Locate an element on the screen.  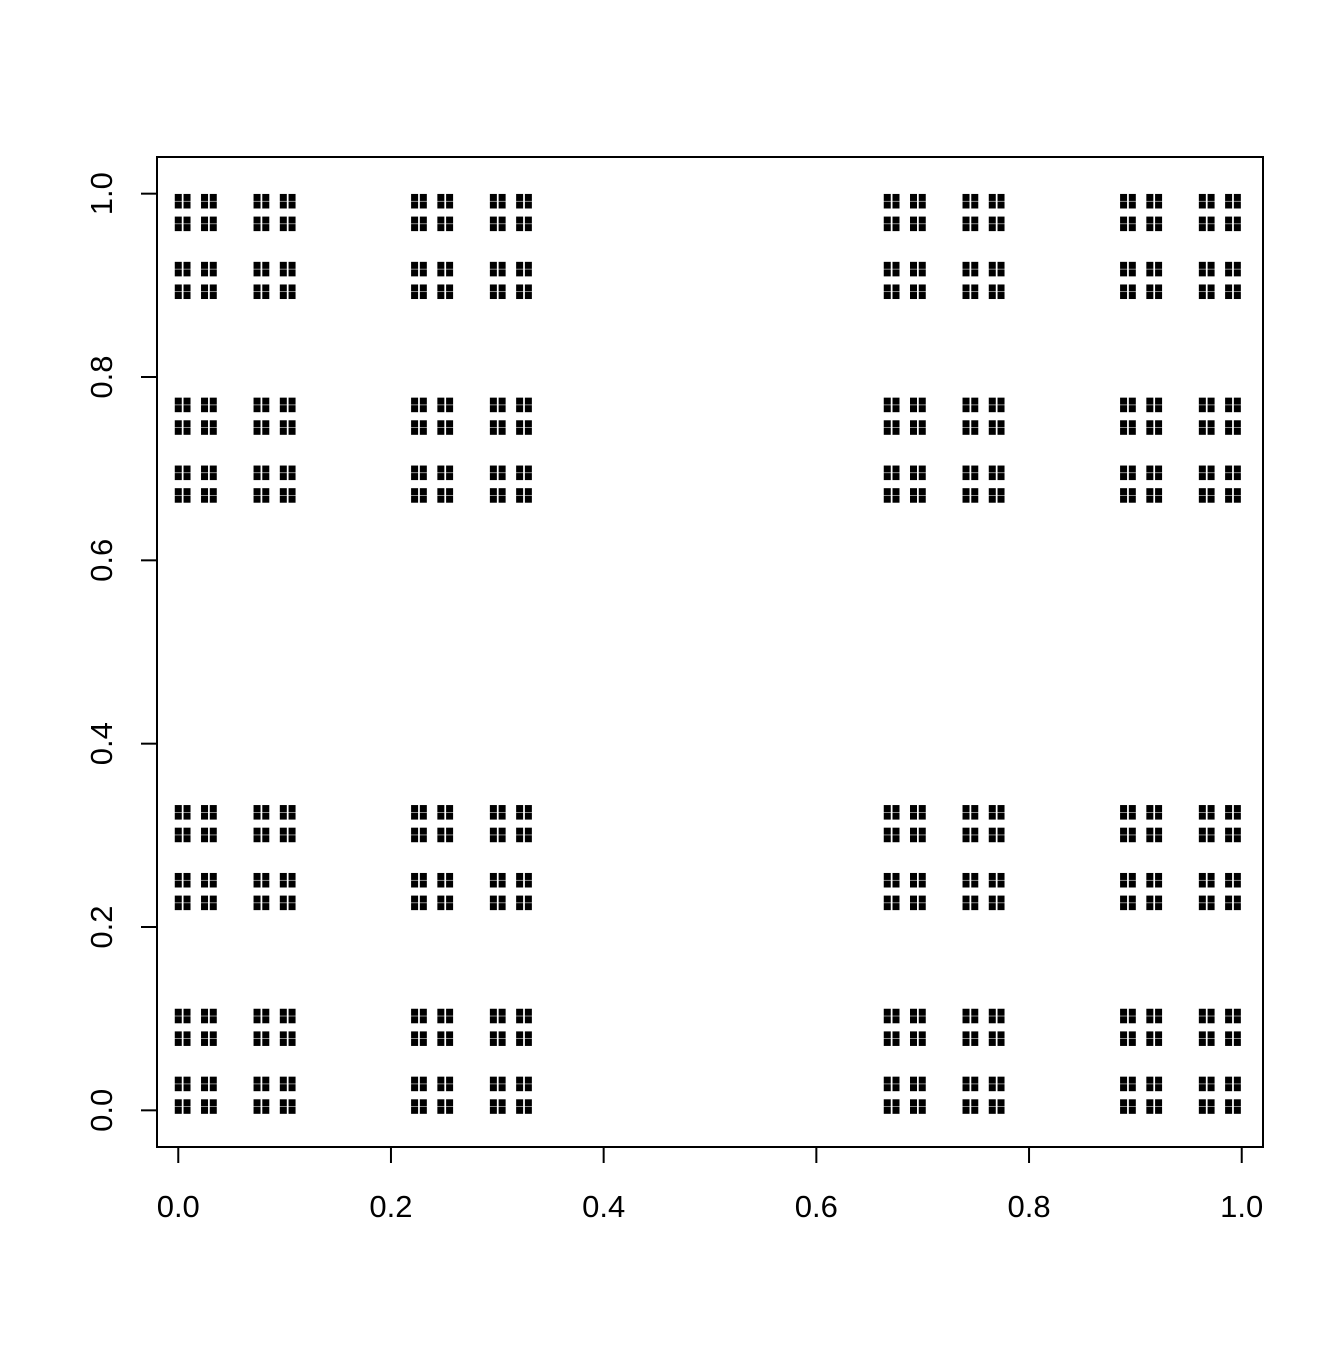
y-tick-label: 0.4 is located at coordinates (101, 743).